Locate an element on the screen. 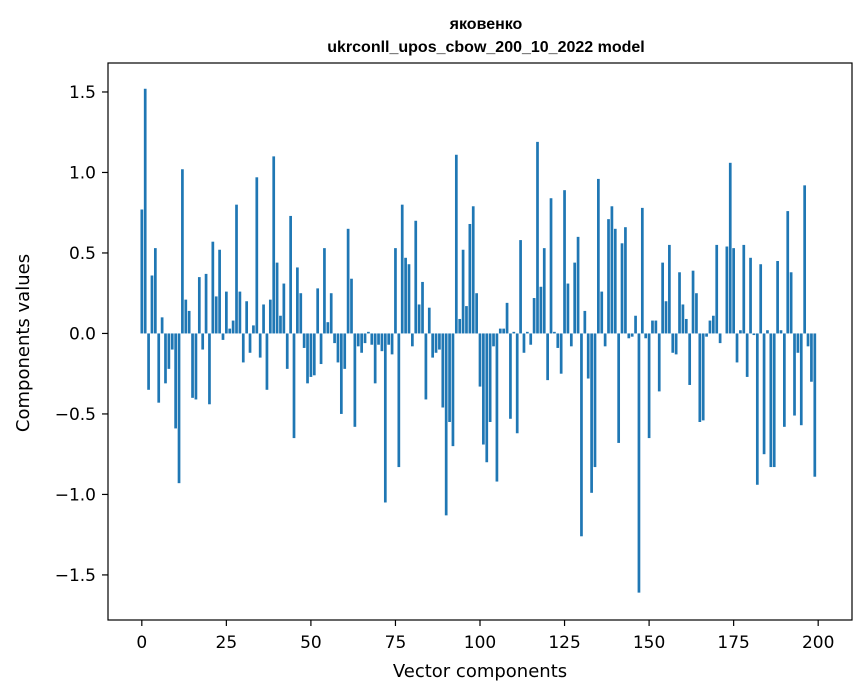 The height and width of the screenshot is (696, 867). x-tick-label: 150 is located at coordinates (649, 643).